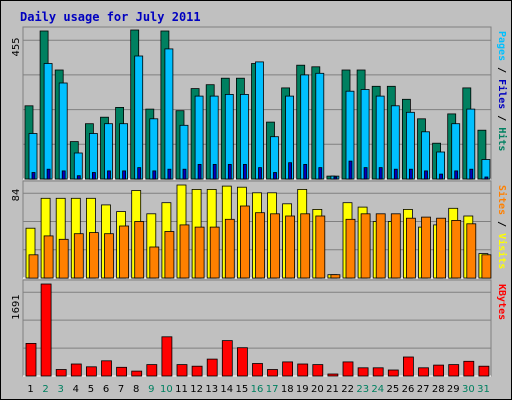  I want to click on day-label-26: 26, so click(408, 389).